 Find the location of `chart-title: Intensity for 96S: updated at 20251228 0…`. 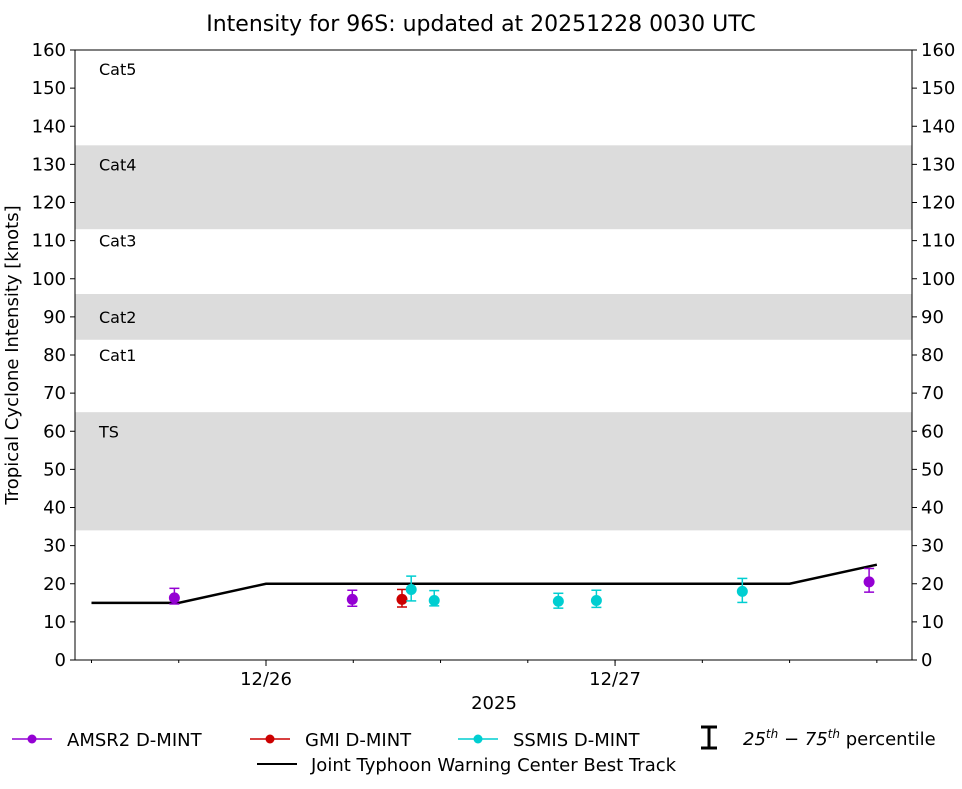

chart-title: Intensity for 96S: updated at 20251228 0… is located at coordinates (481, 24).